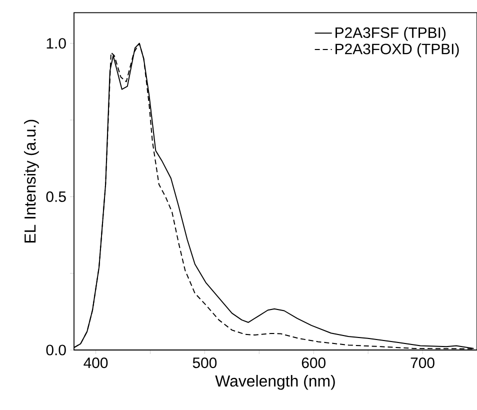 Image resolution: width=477 pixels, height=410 pixels. I want to click on y-tick-label: 0.5, so click(56, 196).